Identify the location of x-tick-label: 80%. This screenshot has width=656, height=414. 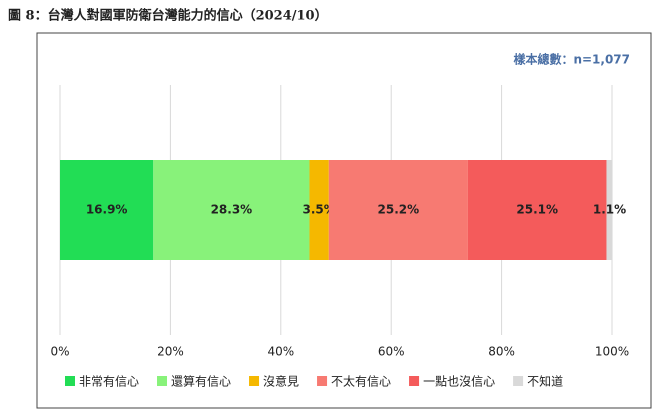
(501, 352).